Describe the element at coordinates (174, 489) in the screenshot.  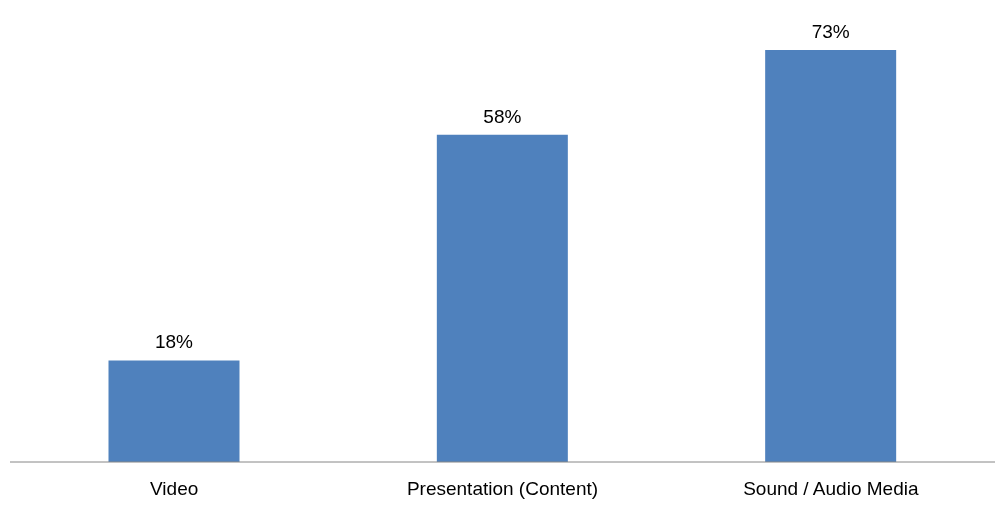
I see `x-tick-label: Video` at that location.